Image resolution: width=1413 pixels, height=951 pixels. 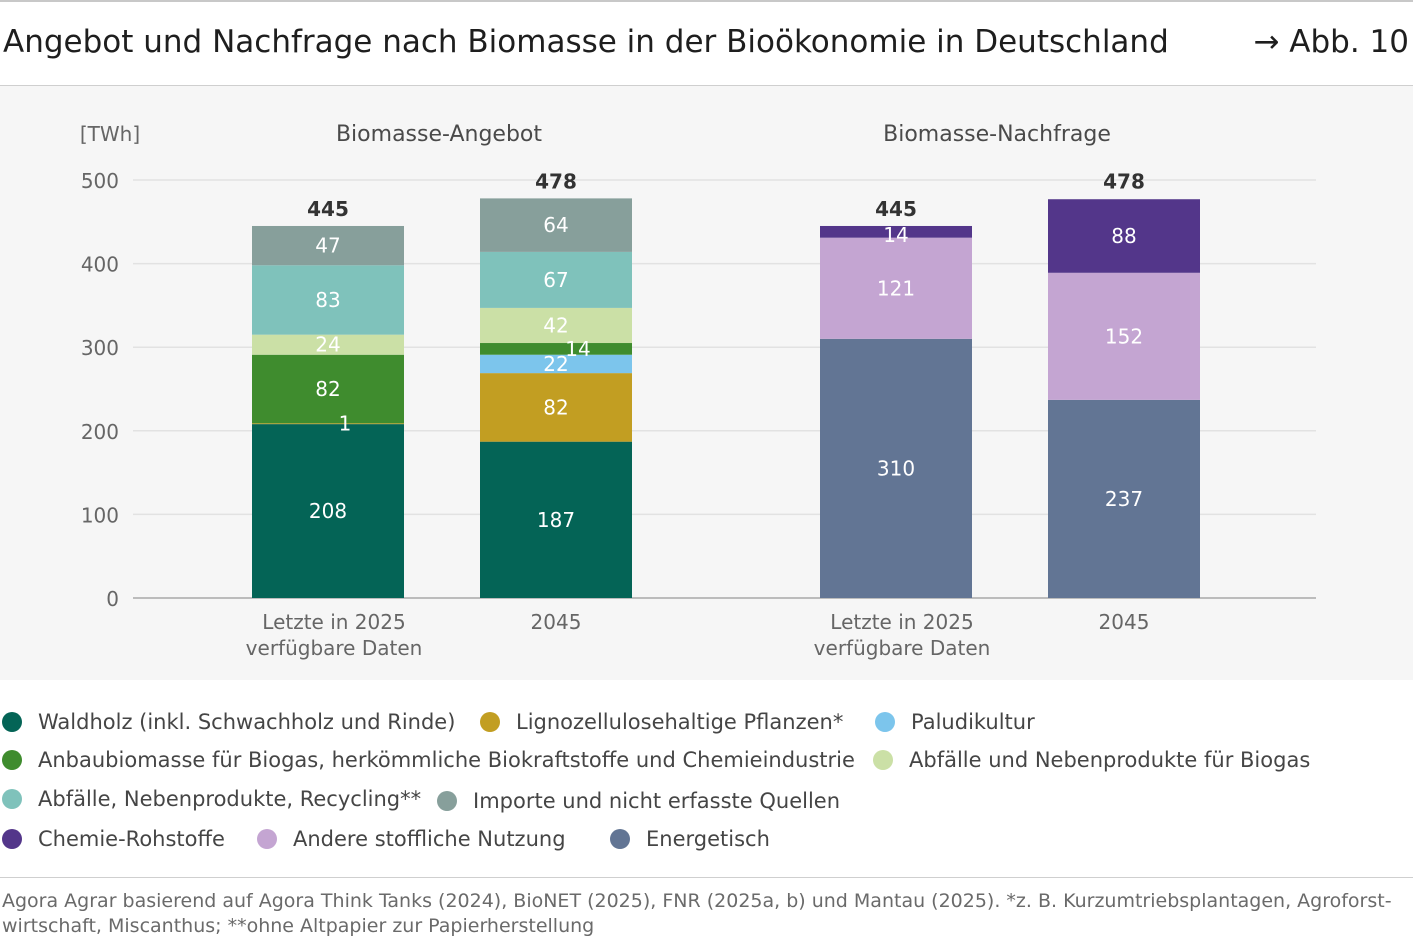 I want to click on figure-reference: → Abb. 10, so click(x=1331, y=42).